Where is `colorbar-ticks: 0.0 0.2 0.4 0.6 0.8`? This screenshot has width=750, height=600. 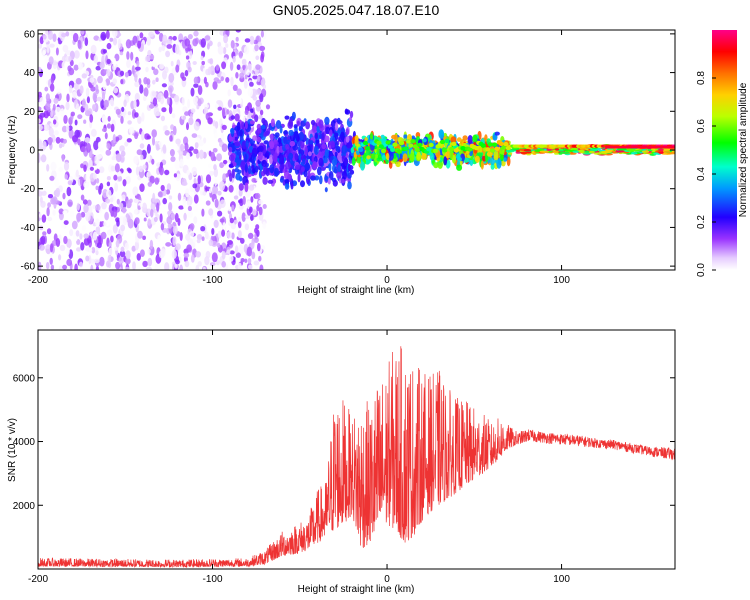
colorbar-ticks: 0.0 0.2 0.4 0.6 0.8 is located at coordinates (706, 174).